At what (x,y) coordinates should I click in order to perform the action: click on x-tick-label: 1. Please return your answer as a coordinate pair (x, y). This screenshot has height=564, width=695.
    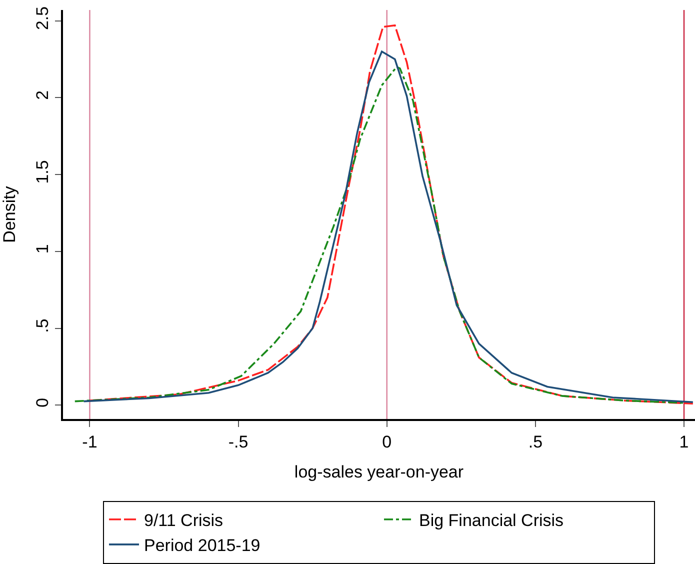
    Looking at the image, I should click on (684, 442).